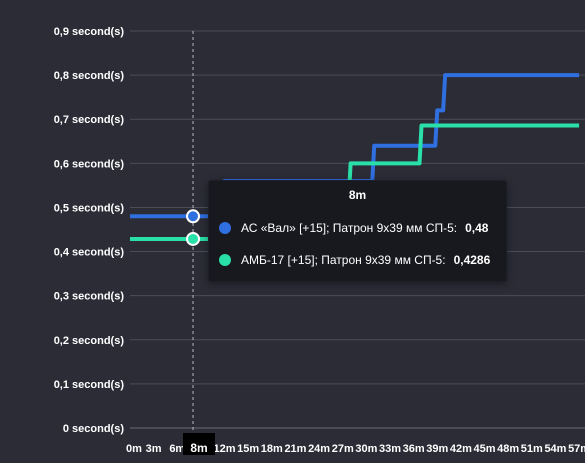  I want to click on x-tick-label: 54m, so click(555, 449).